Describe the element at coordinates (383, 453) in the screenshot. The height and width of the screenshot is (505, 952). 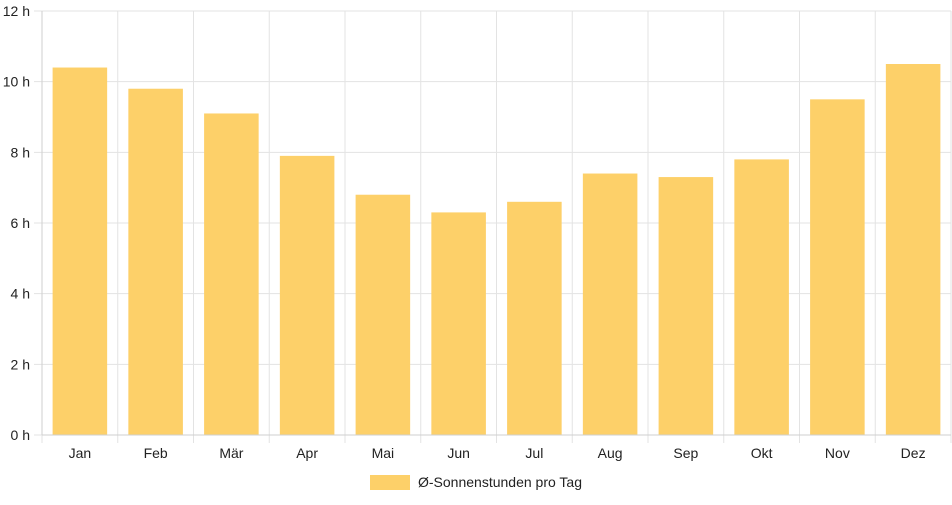
I see `x-tick-label: Mai` at that location.